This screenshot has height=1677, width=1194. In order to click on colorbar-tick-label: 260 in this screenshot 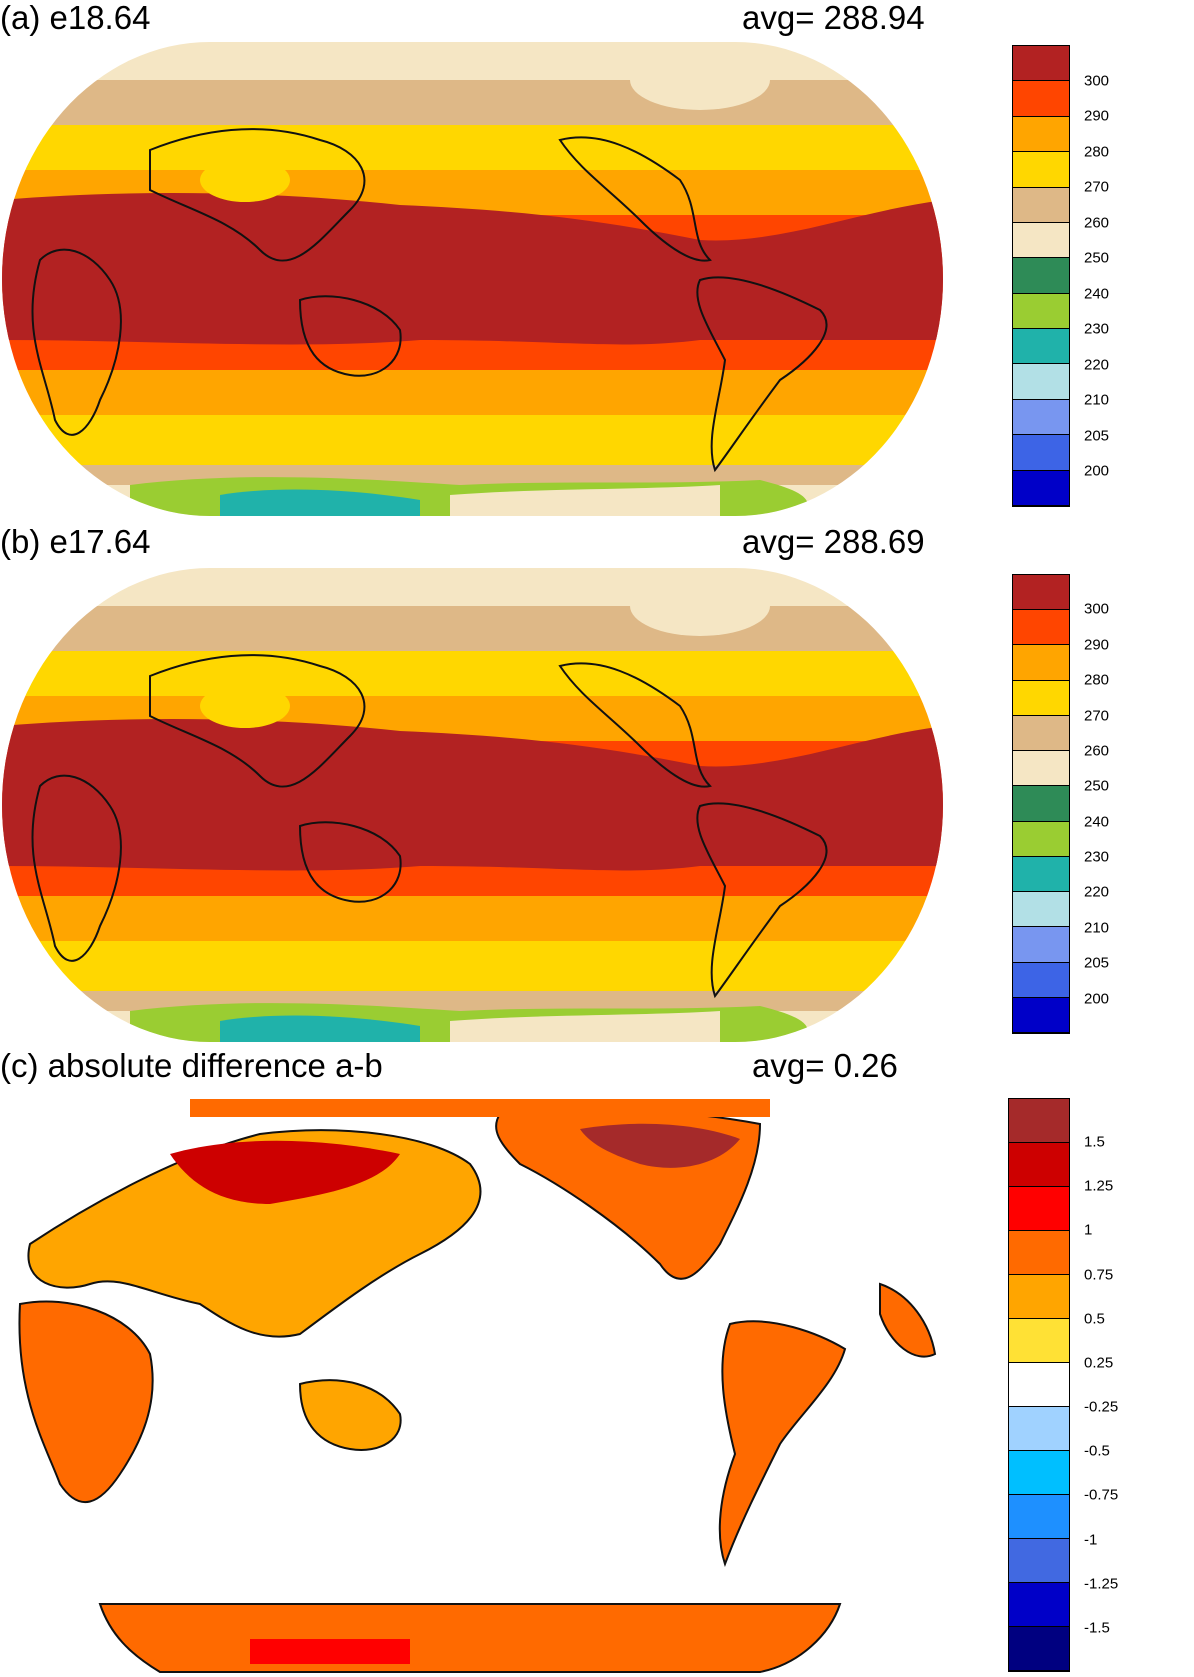, I will do `click(1097, 223)`.